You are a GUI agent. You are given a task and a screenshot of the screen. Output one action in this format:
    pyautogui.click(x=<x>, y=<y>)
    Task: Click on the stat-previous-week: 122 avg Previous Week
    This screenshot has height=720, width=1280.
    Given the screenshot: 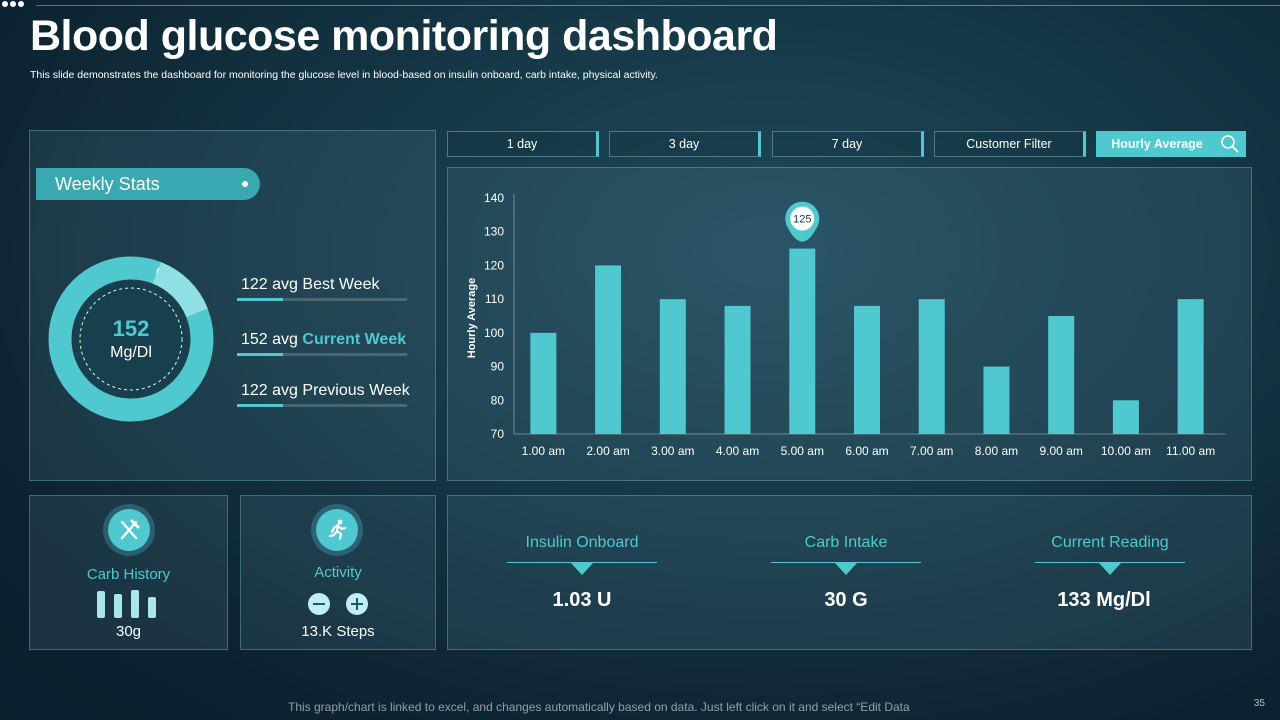 What is the action you would take?
    pyautogui.click(x=325, y=390)
    